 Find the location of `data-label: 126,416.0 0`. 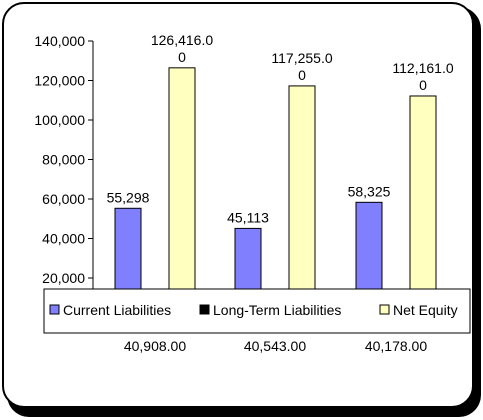

data-label: 126,416.0 0 is located at coordinates (182, 48).